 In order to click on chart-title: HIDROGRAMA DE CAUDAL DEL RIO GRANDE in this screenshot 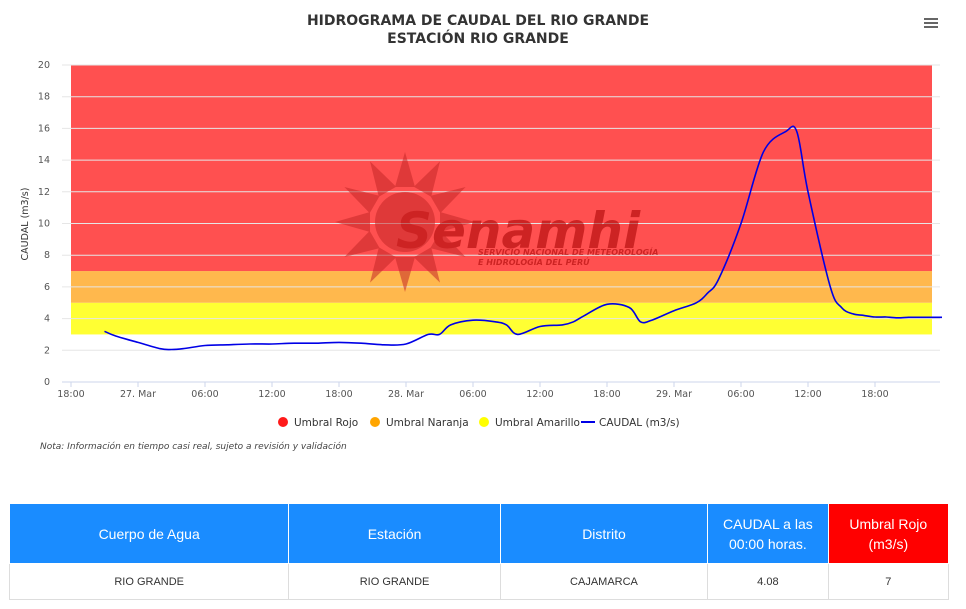, I will do `click(478, 21)`.